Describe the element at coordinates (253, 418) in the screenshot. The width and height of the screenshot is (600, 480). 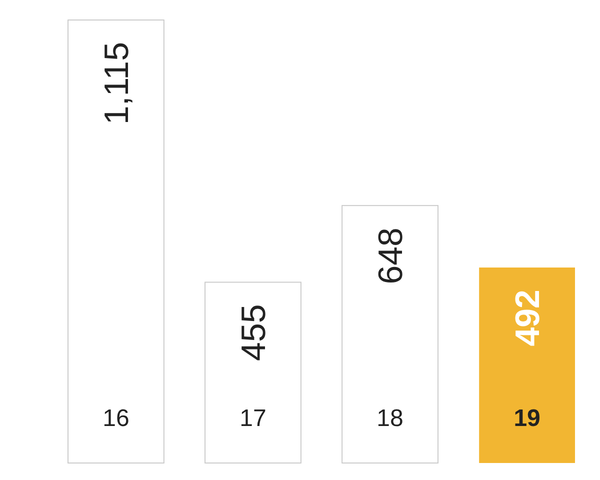
I see `x-tick-label: 17` at that location.